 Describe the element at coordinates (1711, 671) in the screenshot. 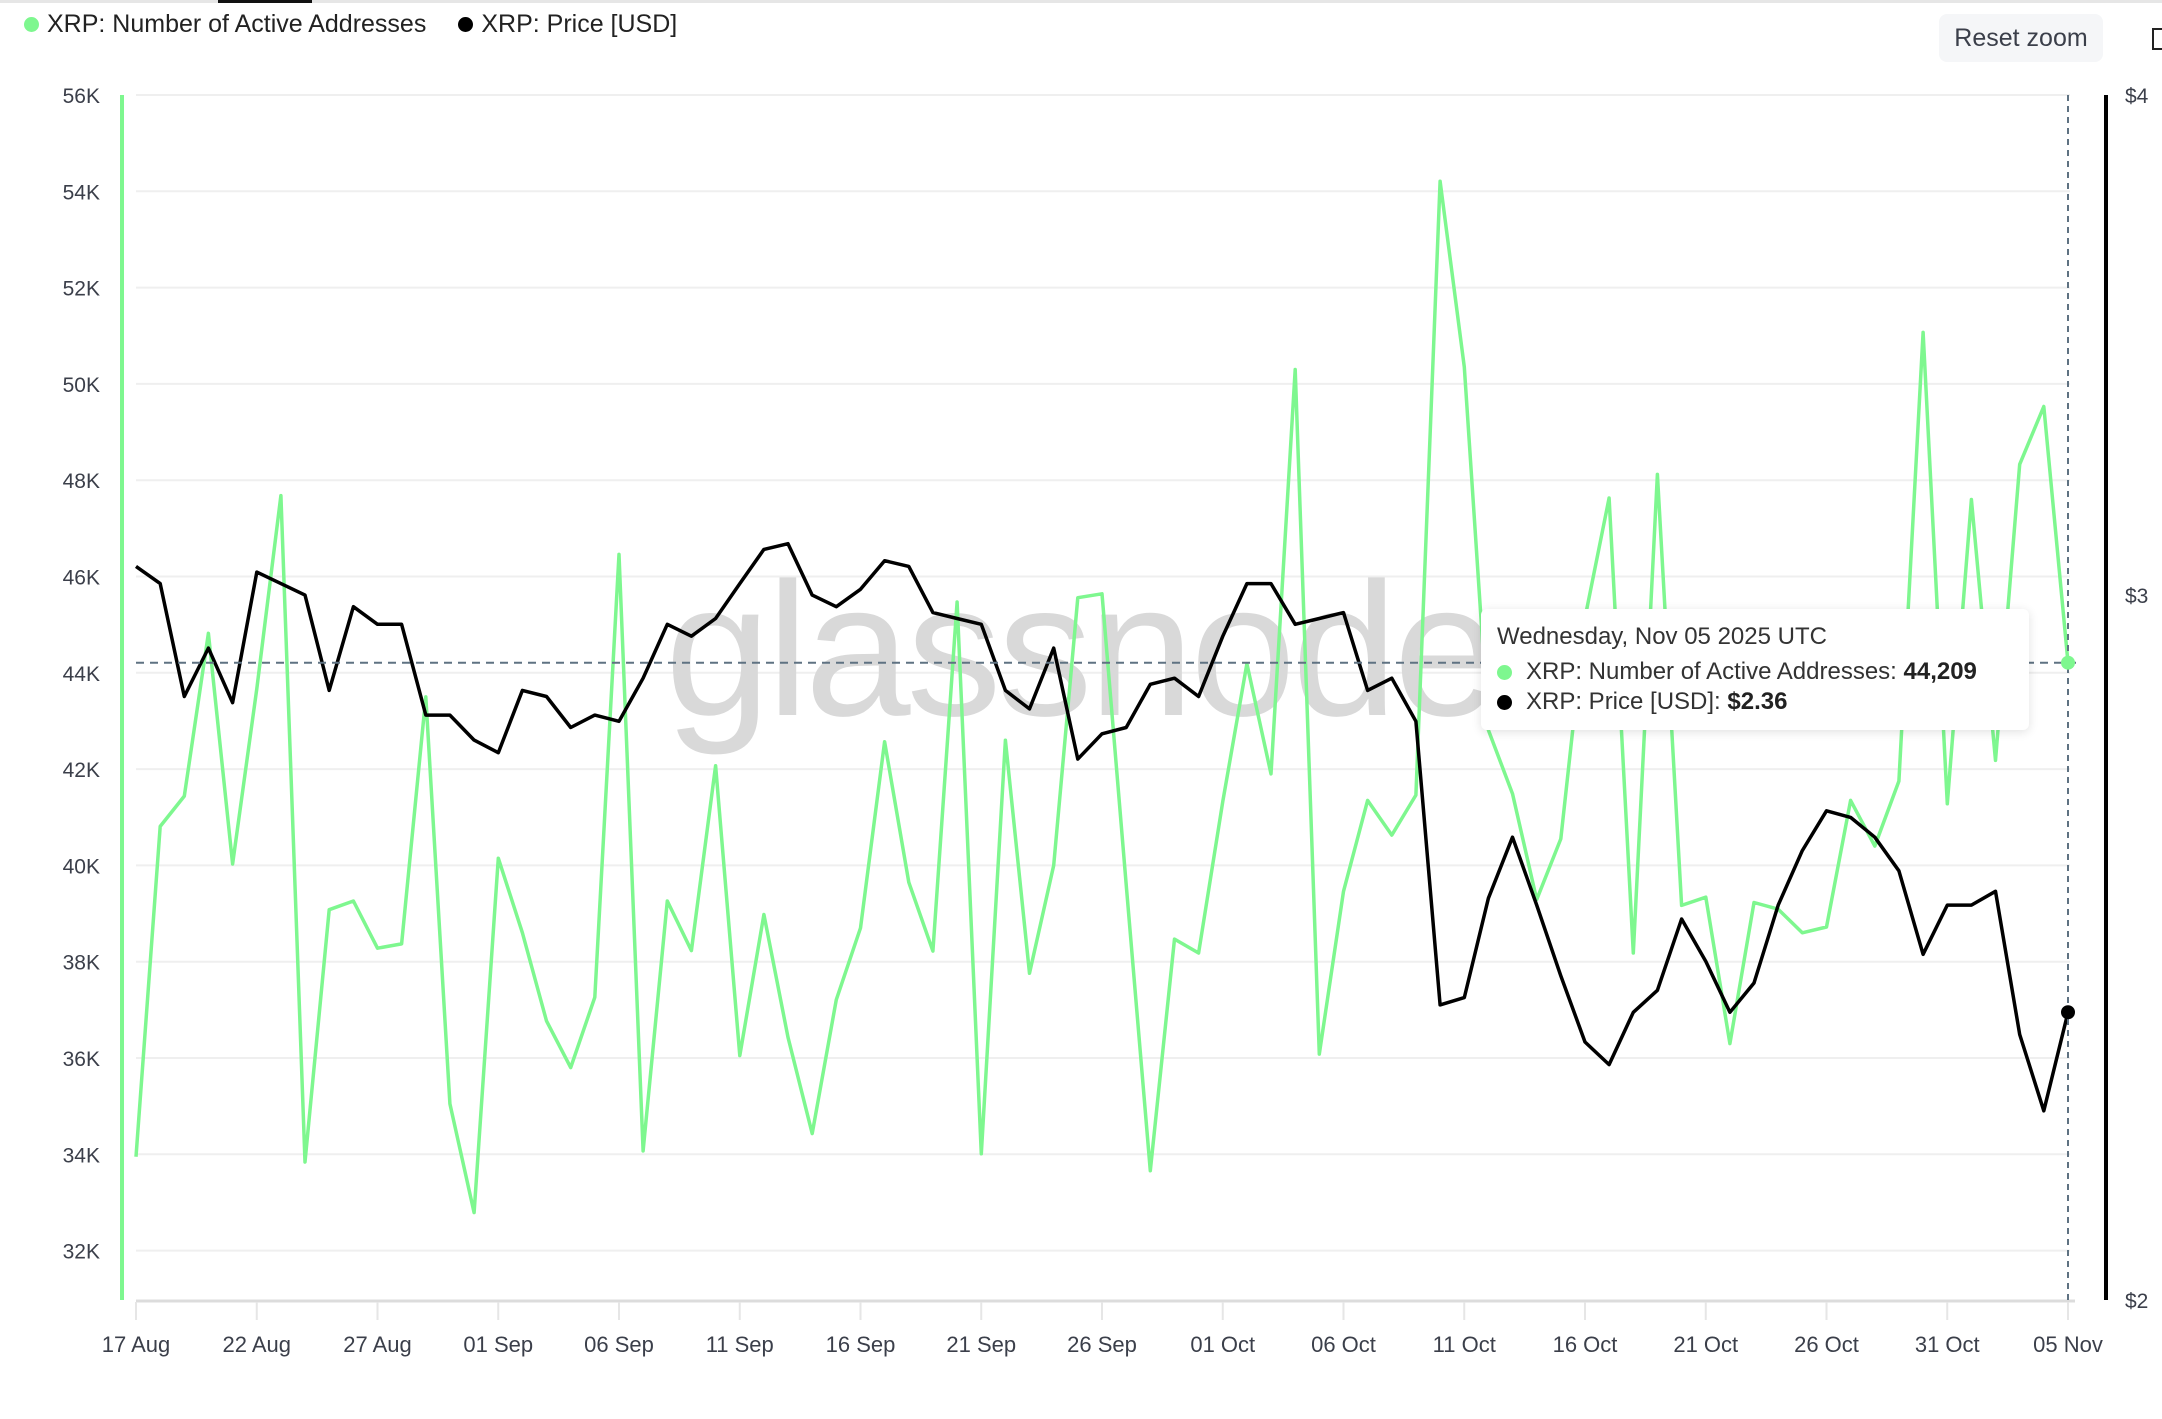

I see `tooltip-label: XRP: Number of Active Addresses:` at that location.